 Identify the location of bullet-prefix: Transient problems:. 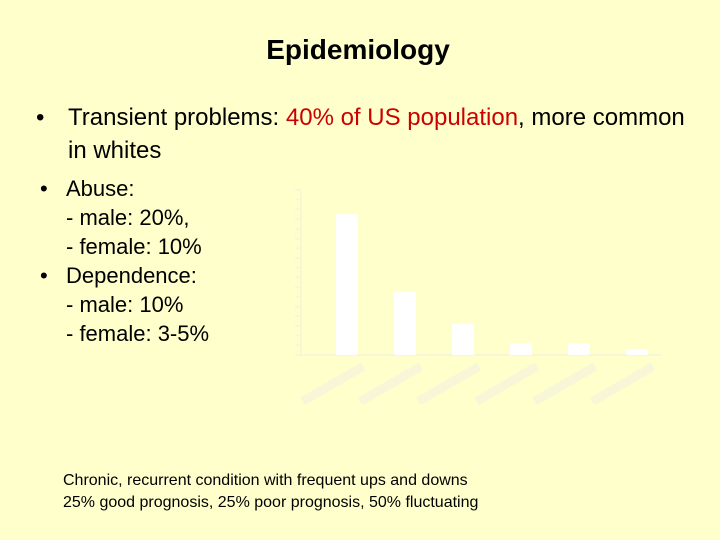
(177, 117).